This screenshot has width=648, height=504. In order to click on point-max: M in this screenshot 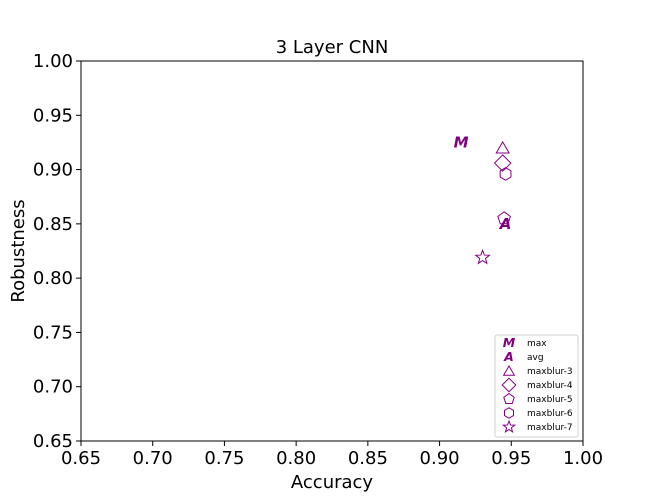, I will do `click(461, 142)`.